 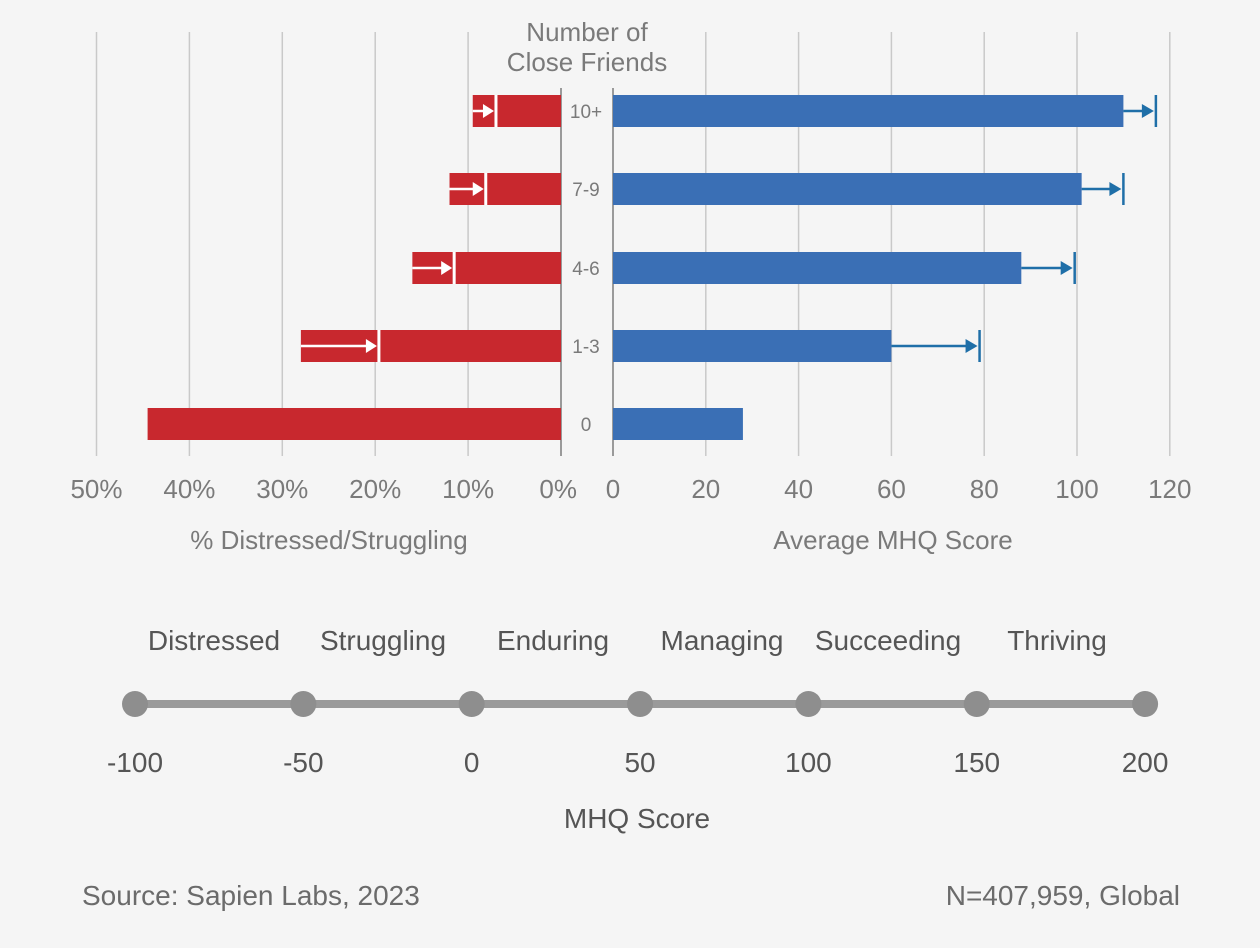 I want to click on scale-band-label: Distressed, so click(x=214, y=640).